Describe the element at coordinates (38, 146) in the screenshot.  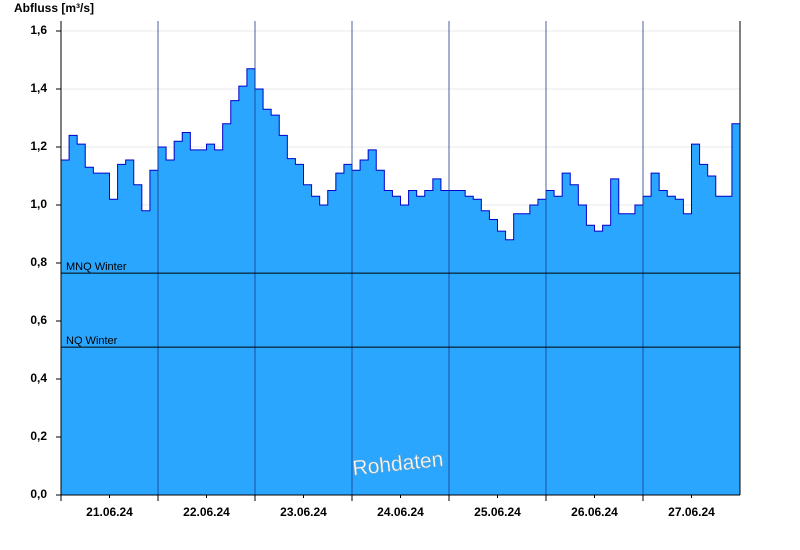
I see `y-tick-label: 1,2` at that location.